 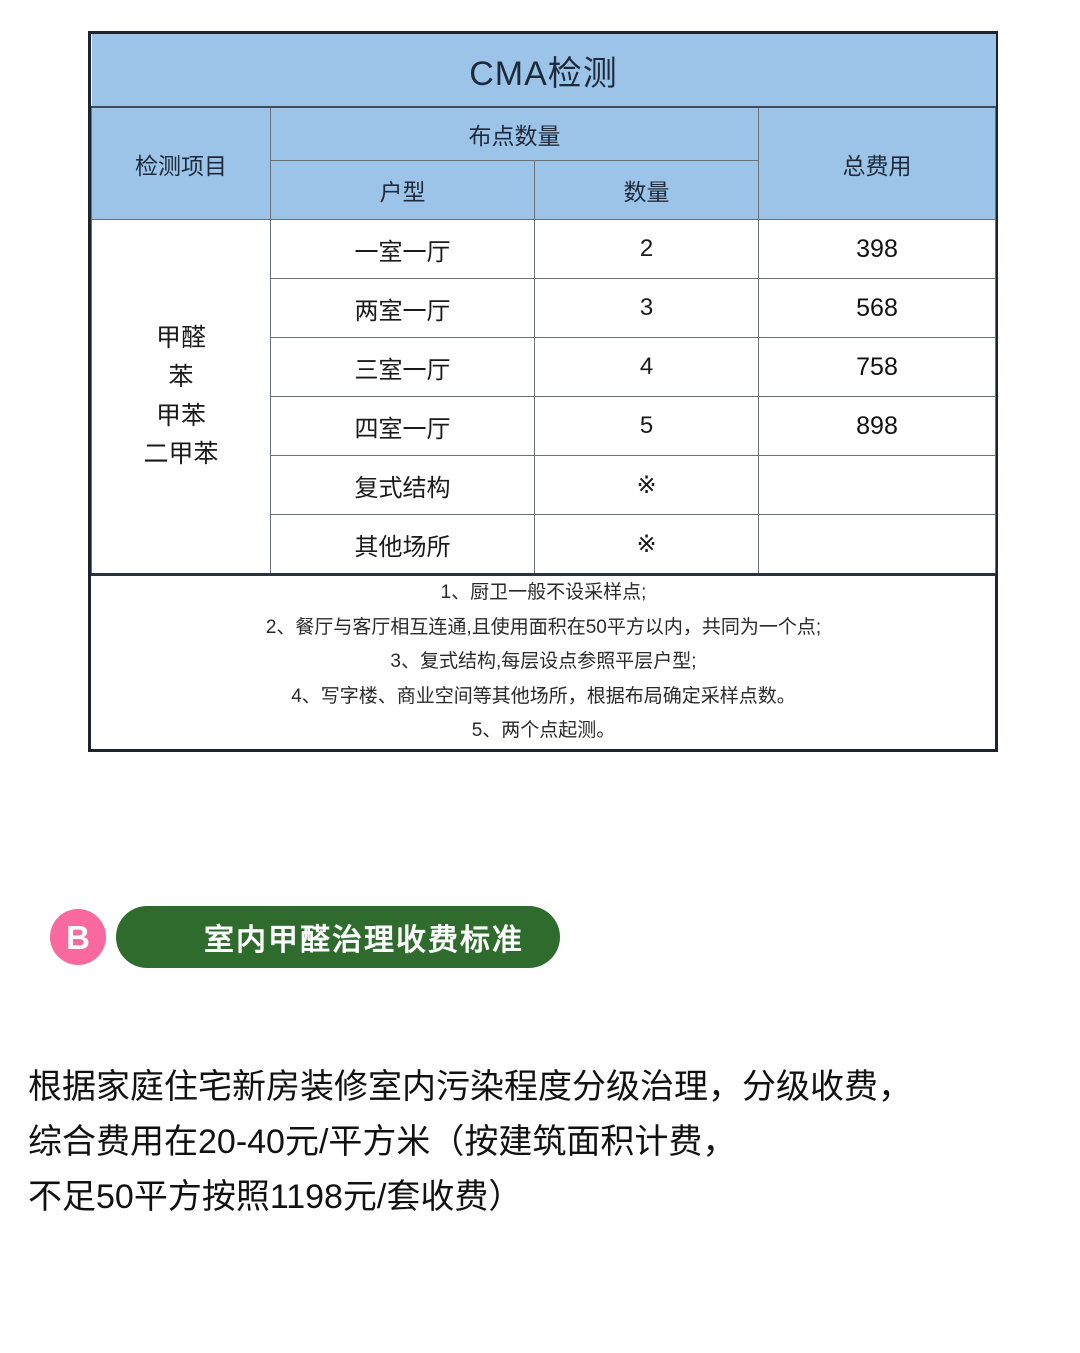 I want to click on note-item: 5、两个点起测。, so click(x=543, y=731).